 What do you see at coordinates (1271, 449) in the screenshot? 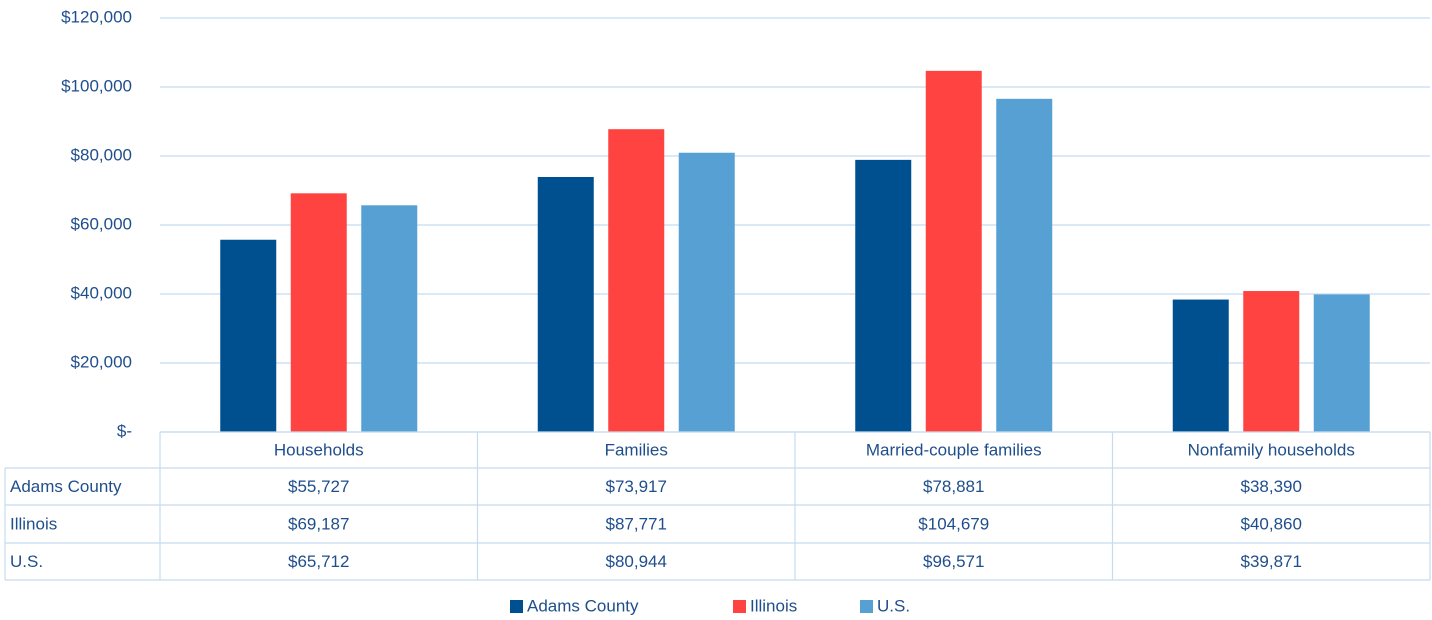
I see `x-tick-label: Nonfamily households` at bounding box center [1271, 449].